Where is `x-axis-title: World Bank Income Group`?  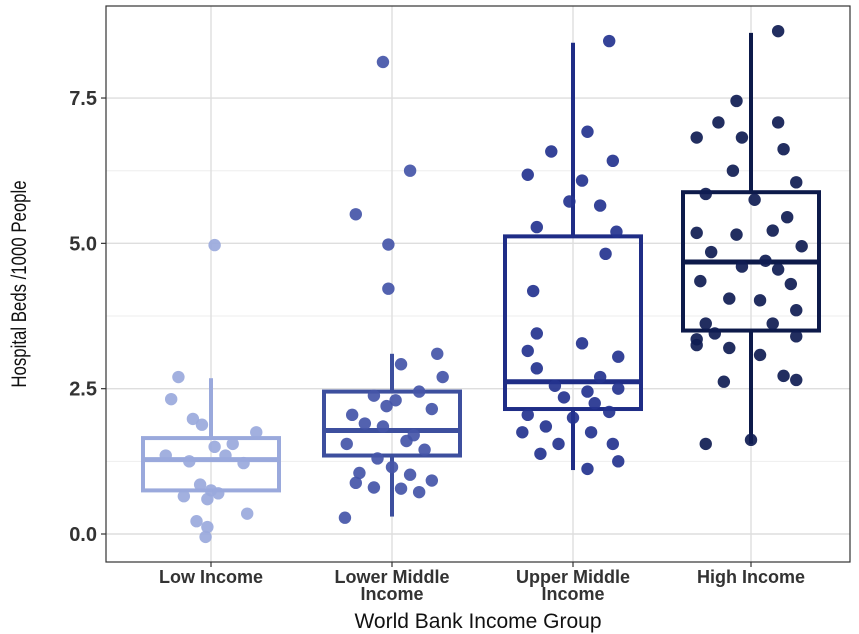 x-axis-title: World Bank Income Group is located at coordinates (477, 621).